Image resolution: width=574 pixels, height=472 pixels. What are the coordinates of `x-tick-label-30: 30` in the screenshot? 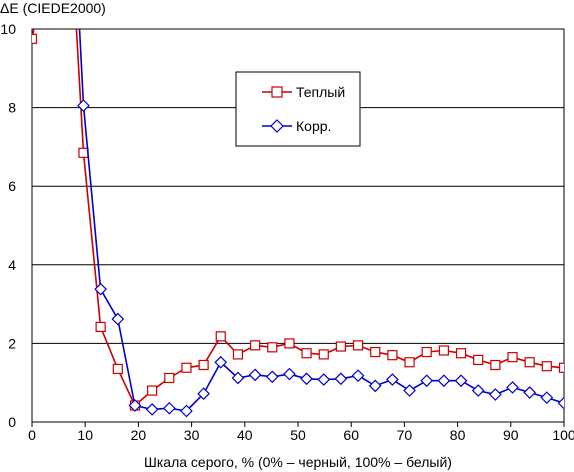 It's located at (192, 435).